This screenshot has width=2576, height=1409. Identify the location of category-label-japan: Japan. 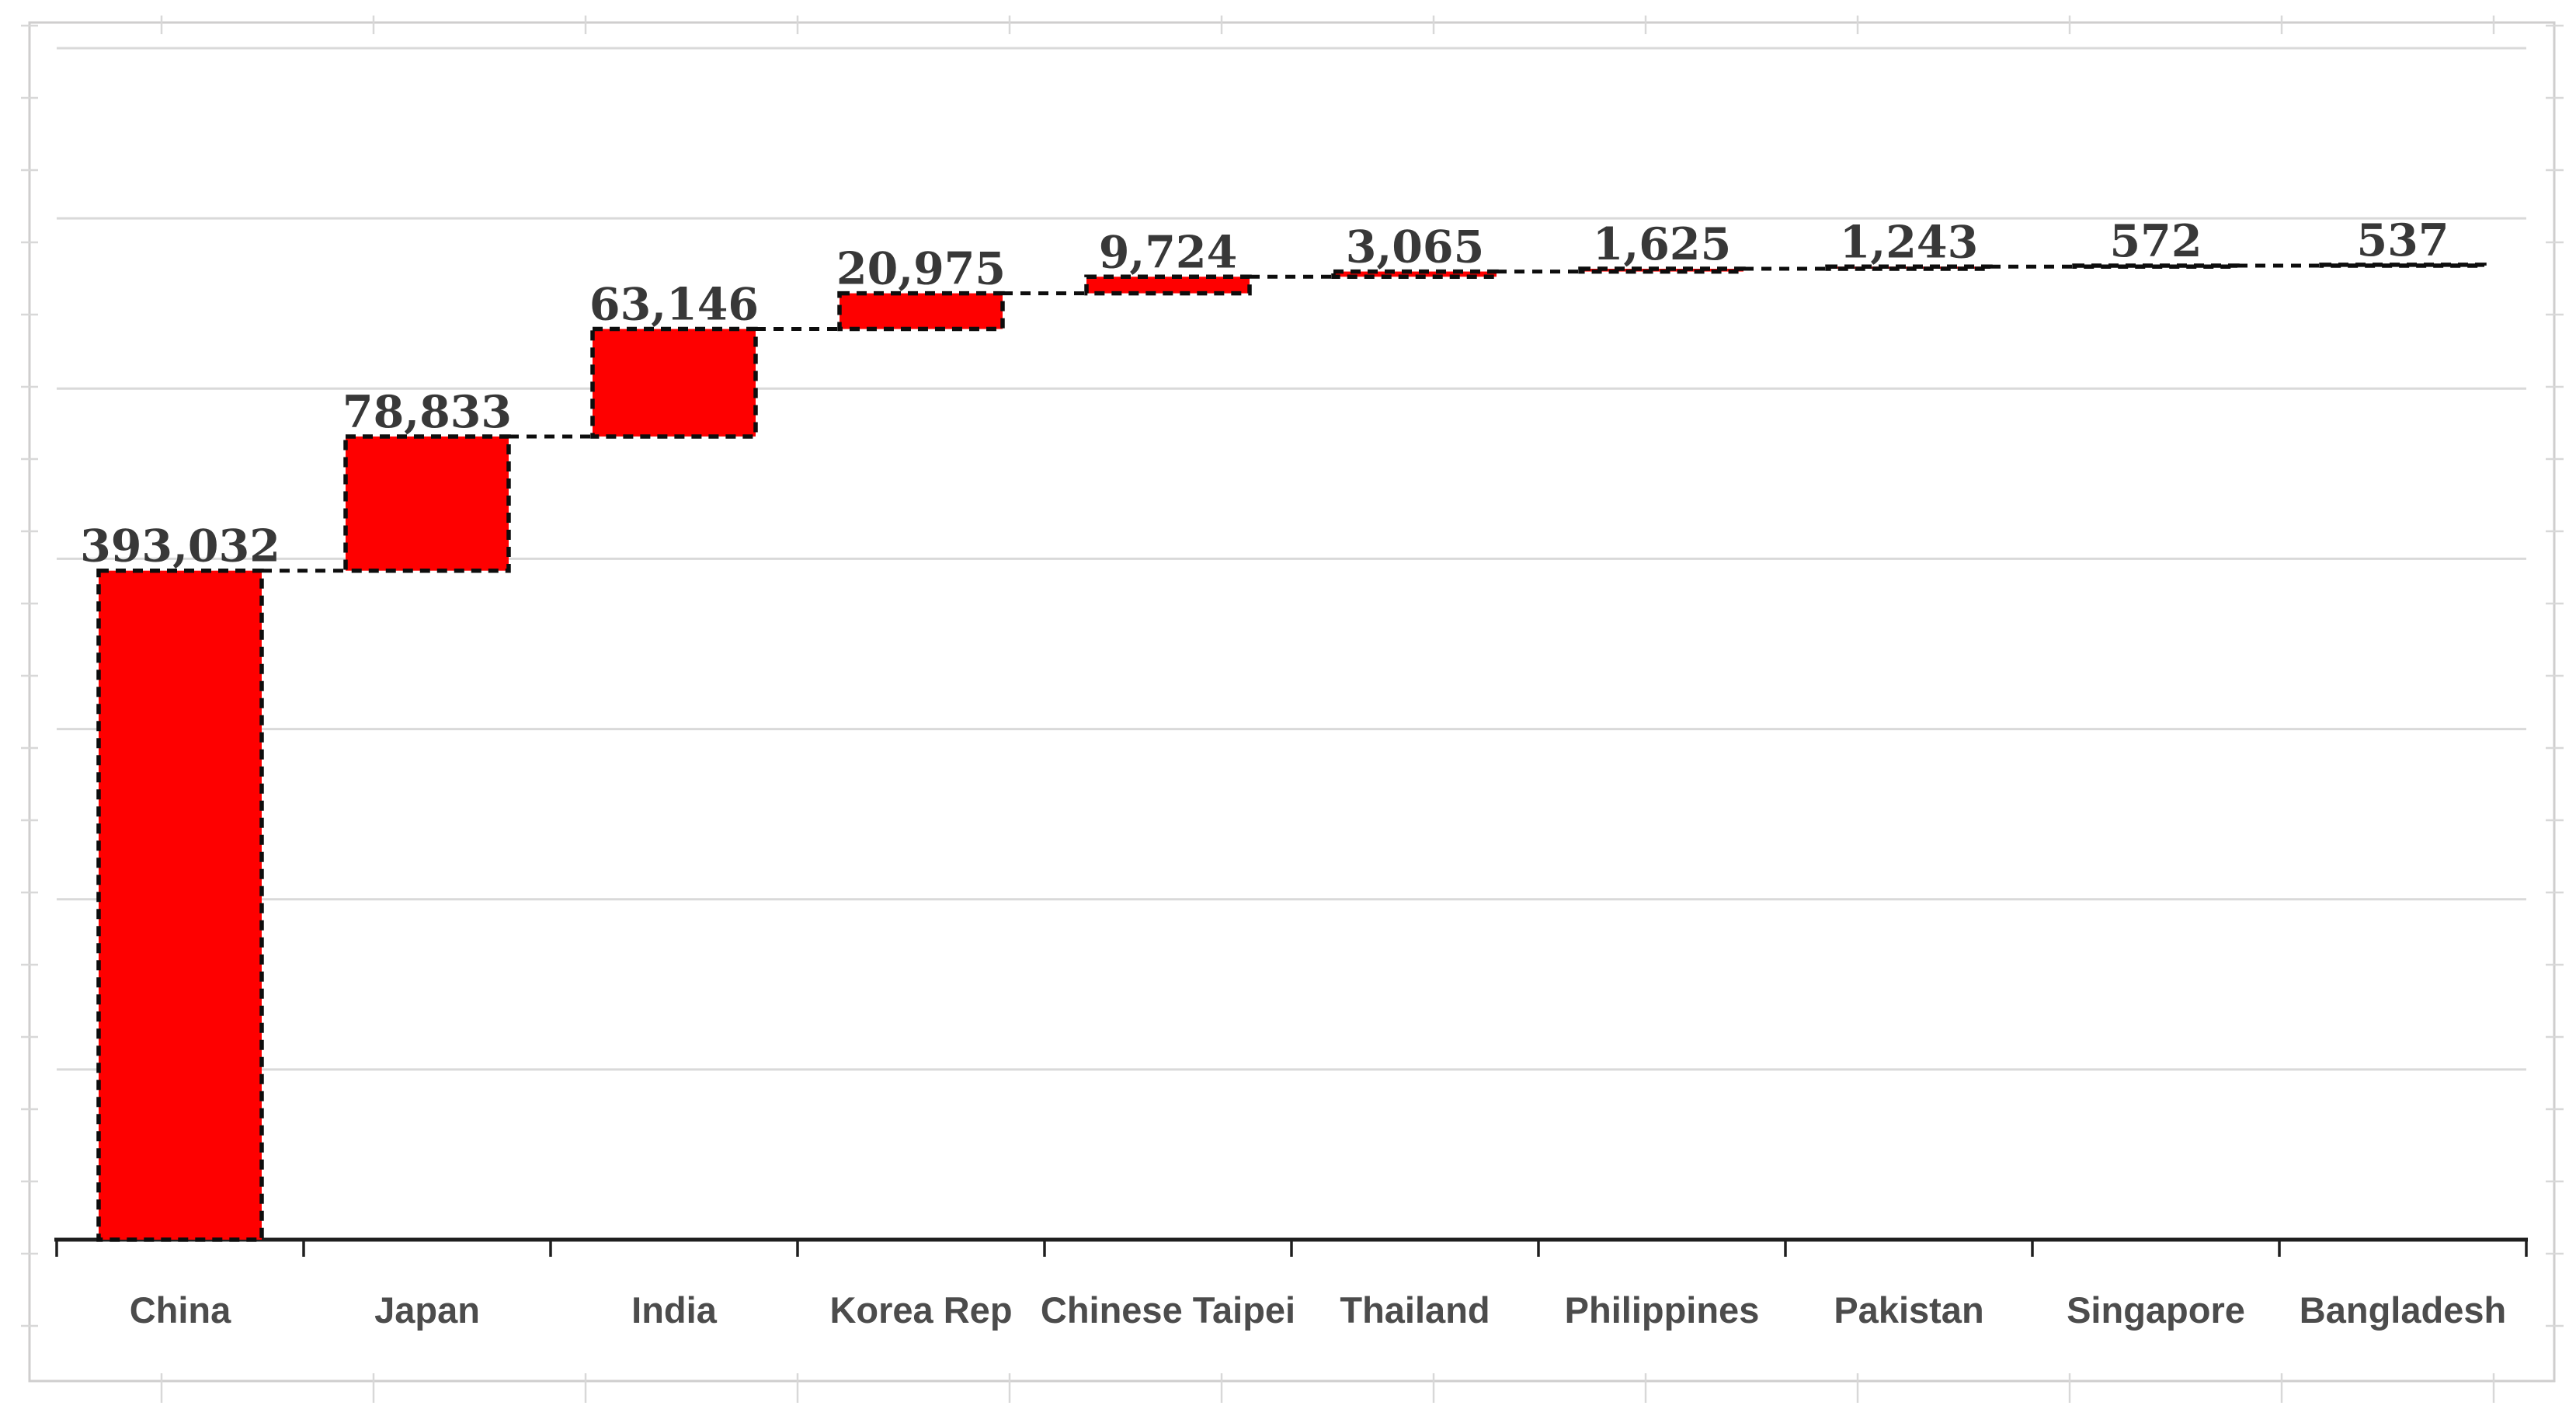
(427, 1310).